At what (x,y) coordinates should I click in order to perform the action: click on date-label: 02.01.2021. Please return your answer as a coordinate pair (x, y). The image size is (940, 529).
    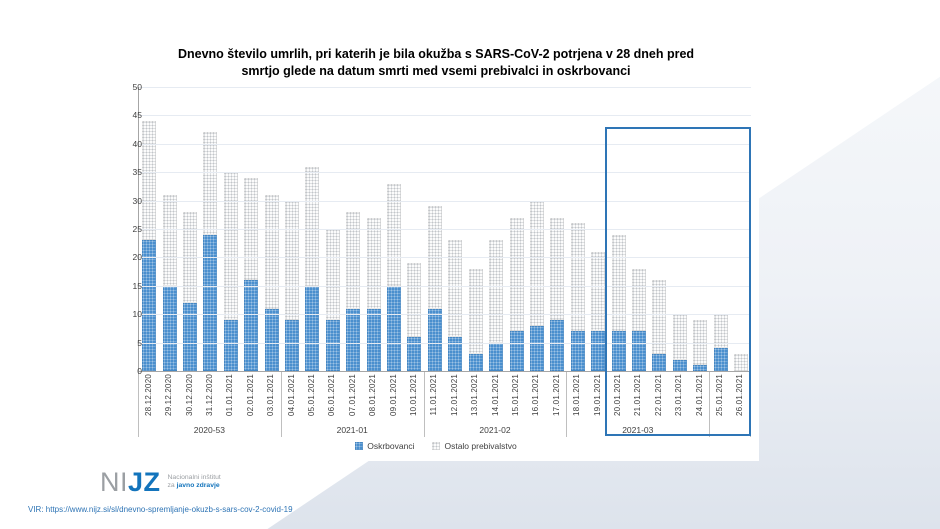
    Looking at the image, I should click on (250, 395).